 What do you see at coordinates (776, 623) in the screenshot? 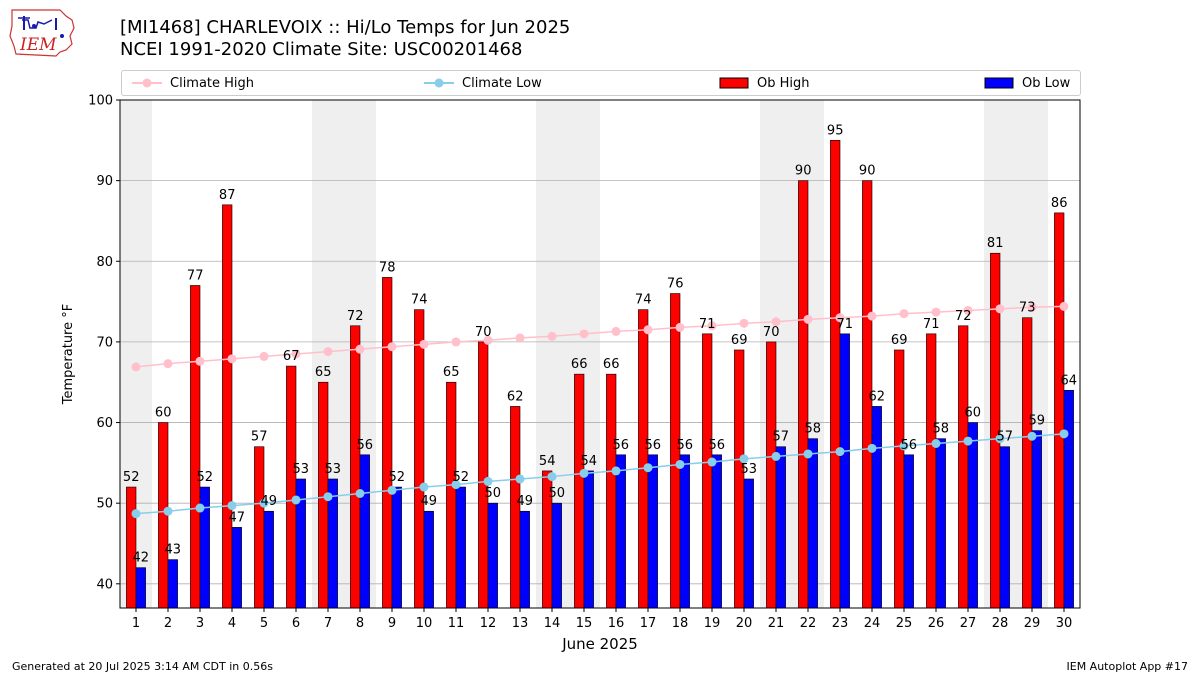
I see `x-tick-label: 21` at bounding box center [776, 623].